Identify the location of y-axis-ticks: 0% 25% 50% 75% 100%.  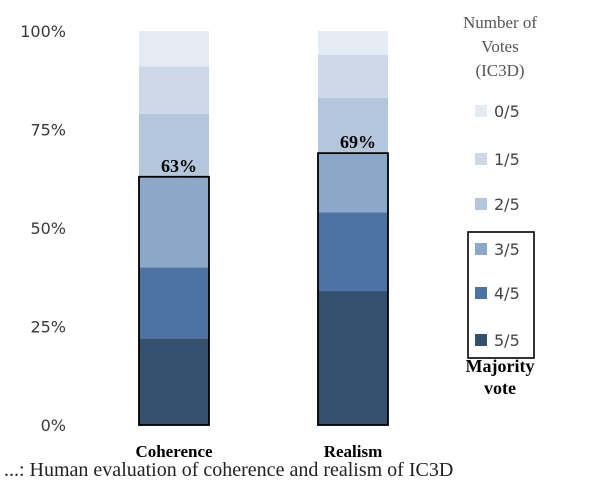
(43, 228).